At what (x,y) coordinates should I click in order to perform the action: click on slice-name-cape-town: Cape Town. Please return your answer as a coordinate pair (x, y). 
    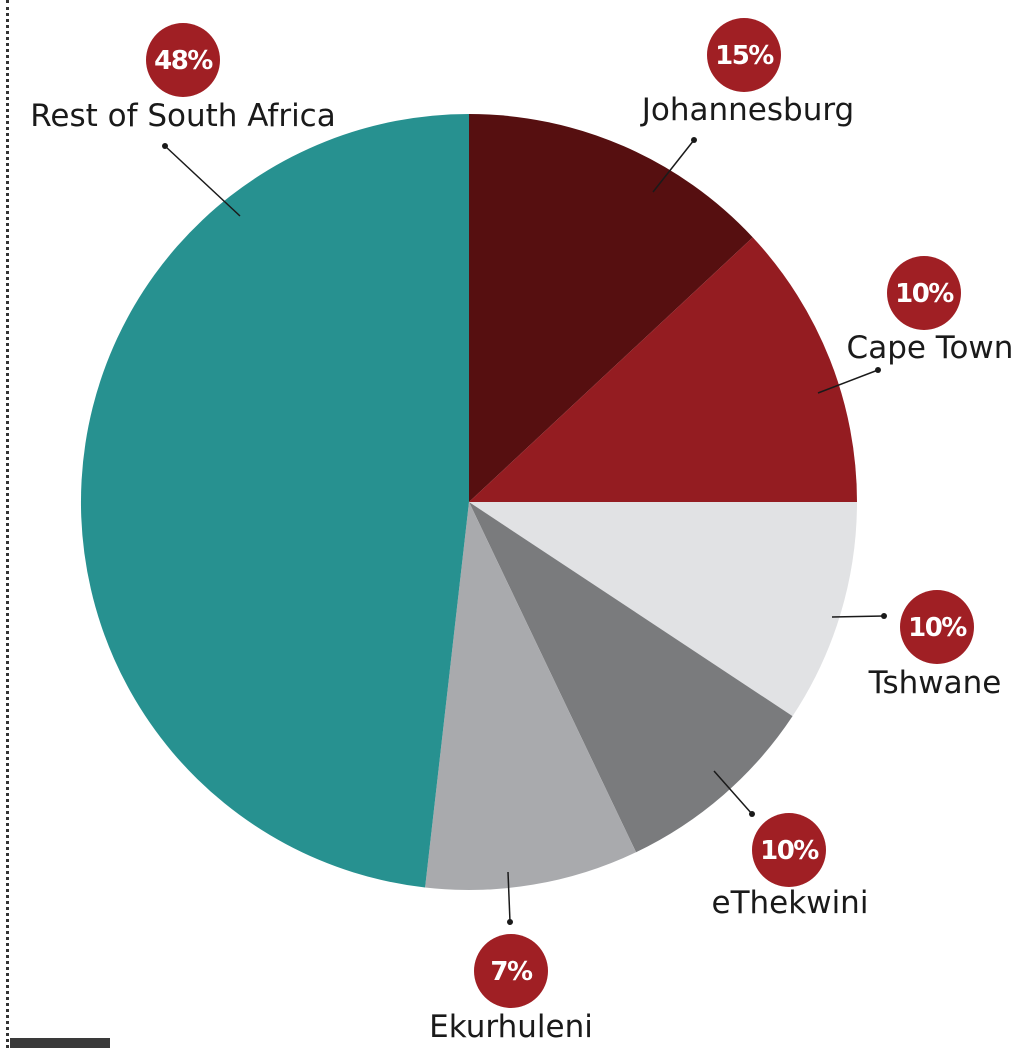
    Looking at the image, I should click on (930, 348).